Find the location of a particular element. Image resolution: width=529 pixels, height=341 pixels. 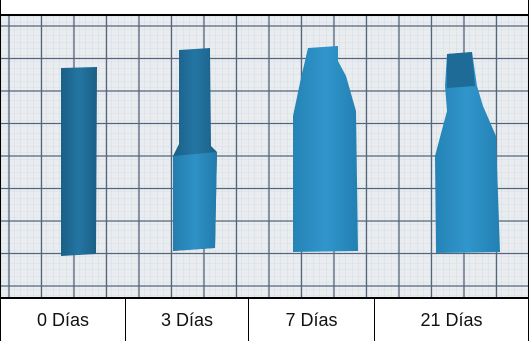

sample-21-days is located at coordinates (467, 152).